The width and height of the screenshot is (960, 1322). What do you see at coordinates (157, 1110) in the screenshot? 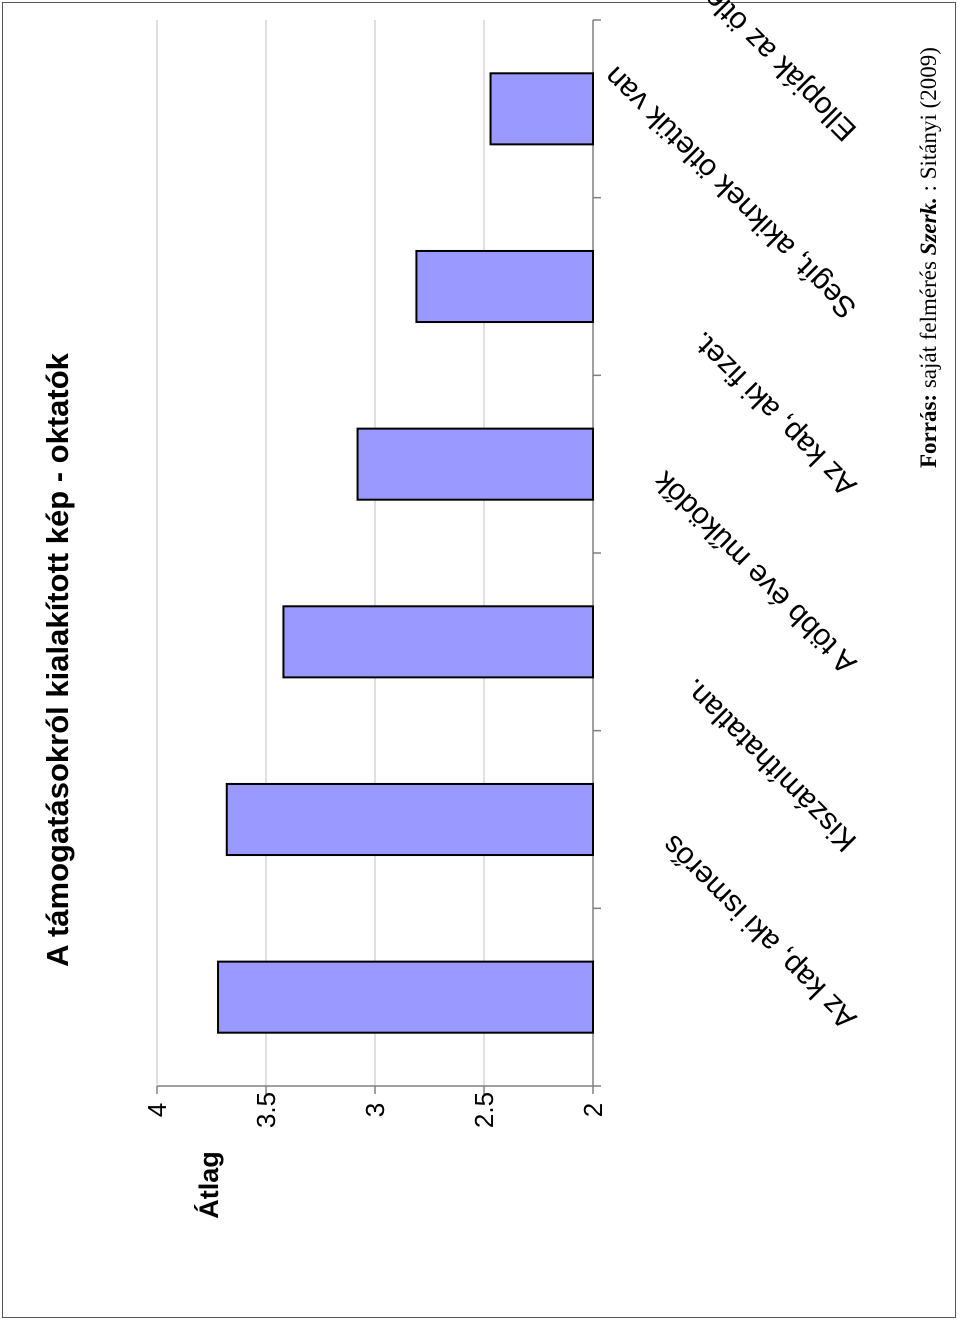
I see `y-tick-label: 4` at bounding box center [157, 1110].